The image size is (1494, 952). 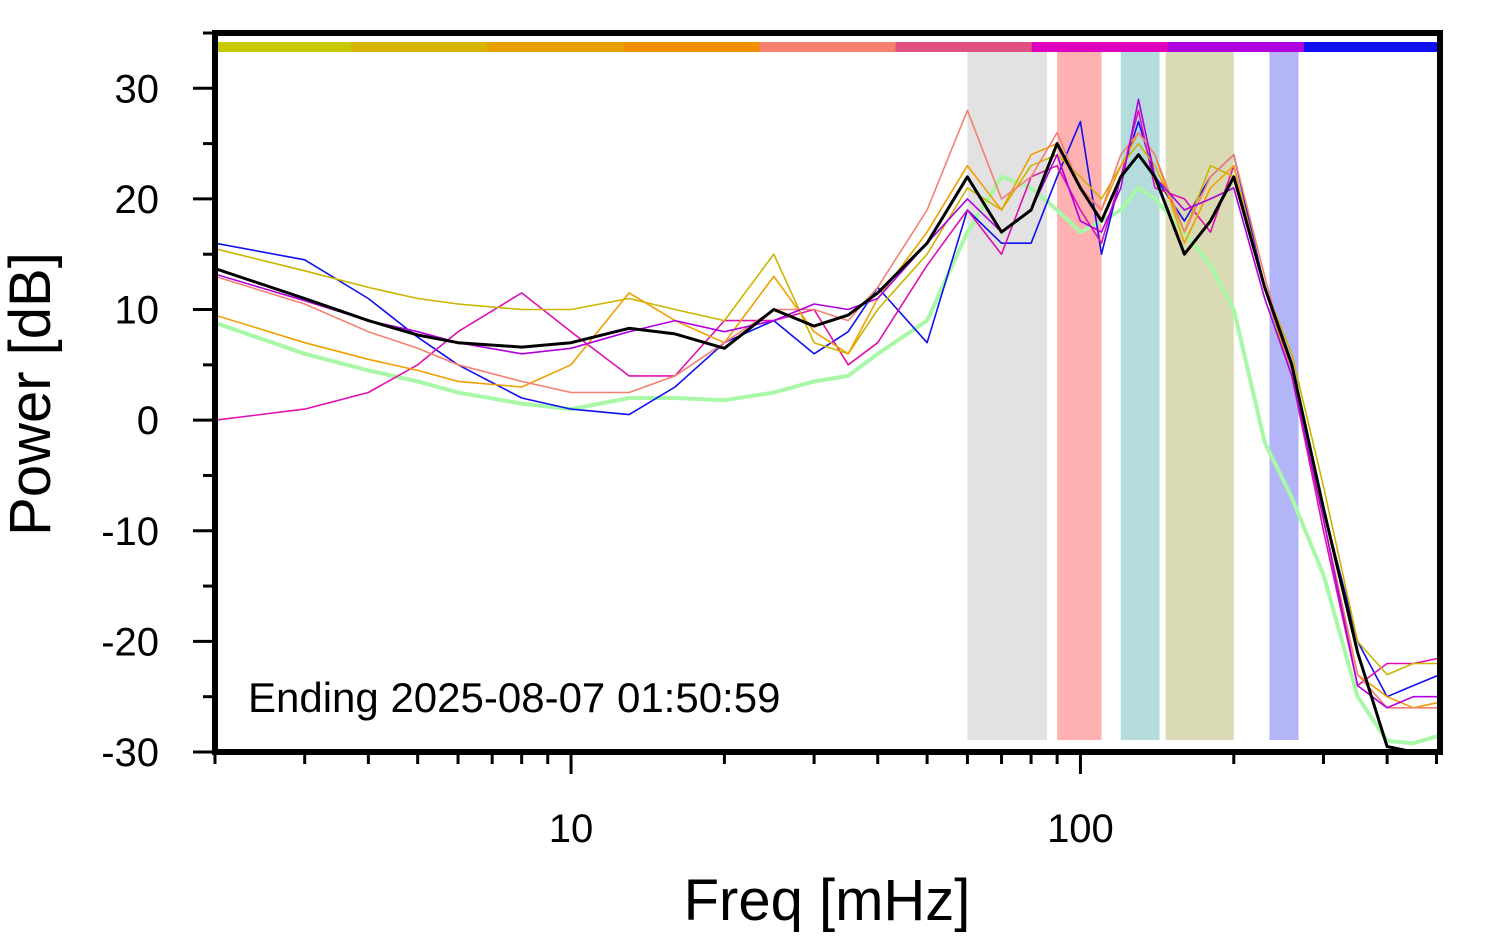 I want to click on annotation: Ending 2025-08-07 01:50:59, so click(x=514, y=697).